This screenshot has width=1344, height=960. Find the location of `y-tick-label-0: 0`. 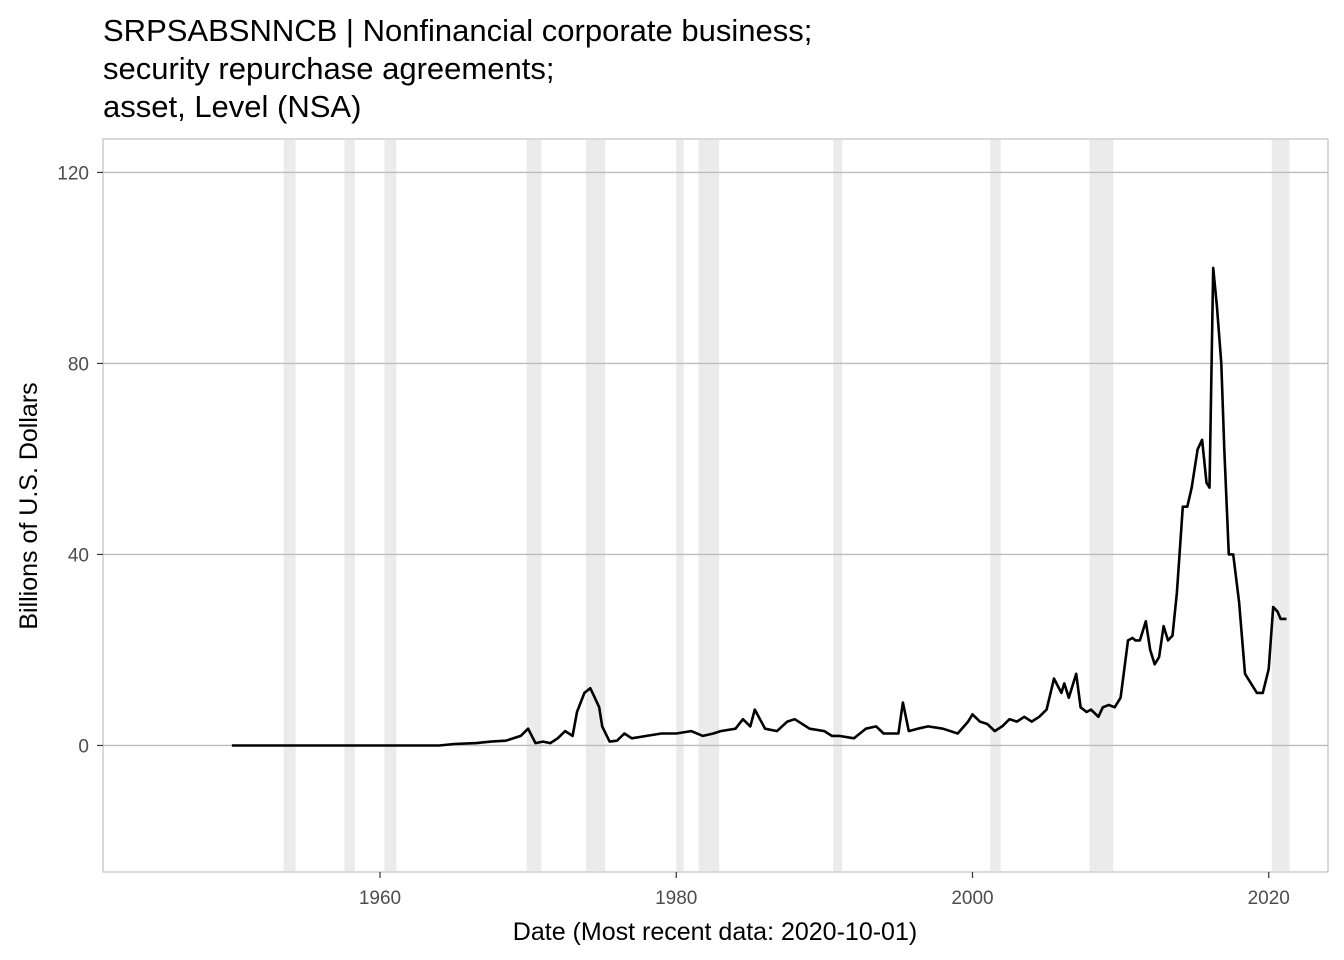

y-tick-label-0: 0 is located at coordinates (83, 746).